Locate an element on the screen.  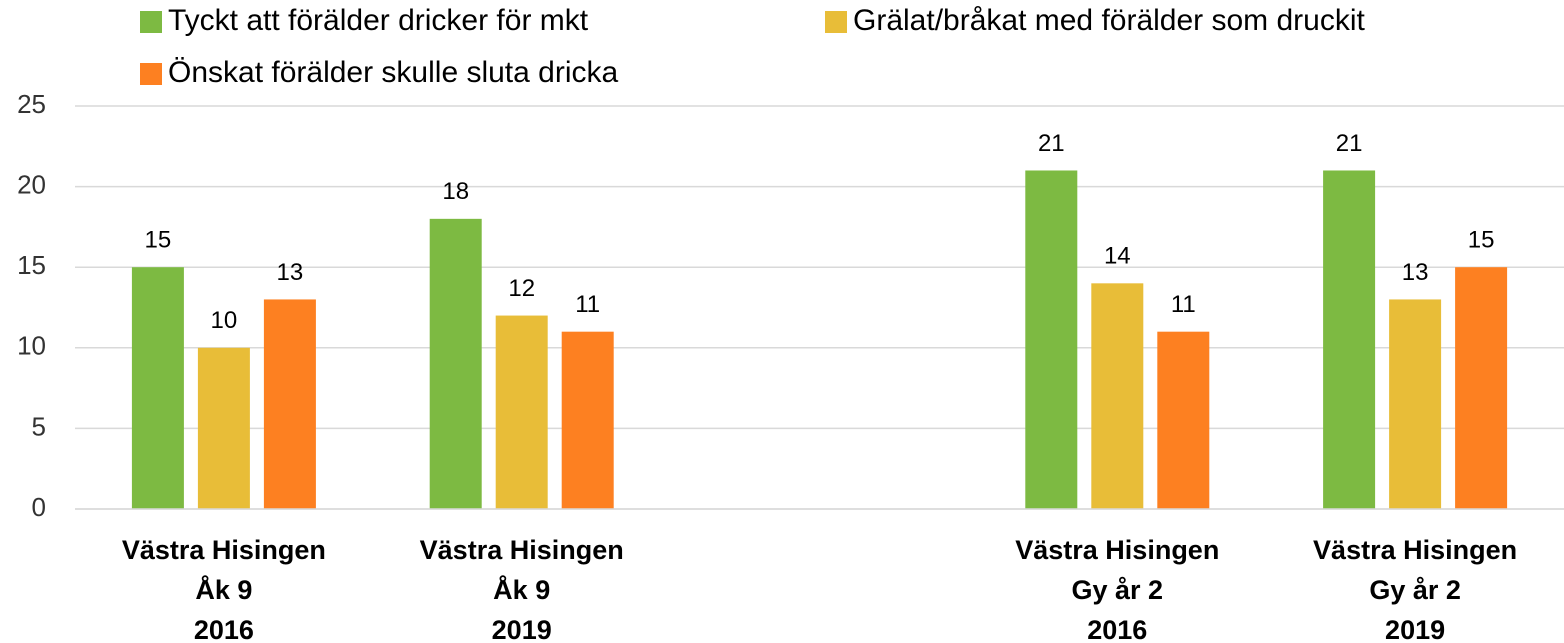
data-label: 18 is located at coordinates (455, 191).